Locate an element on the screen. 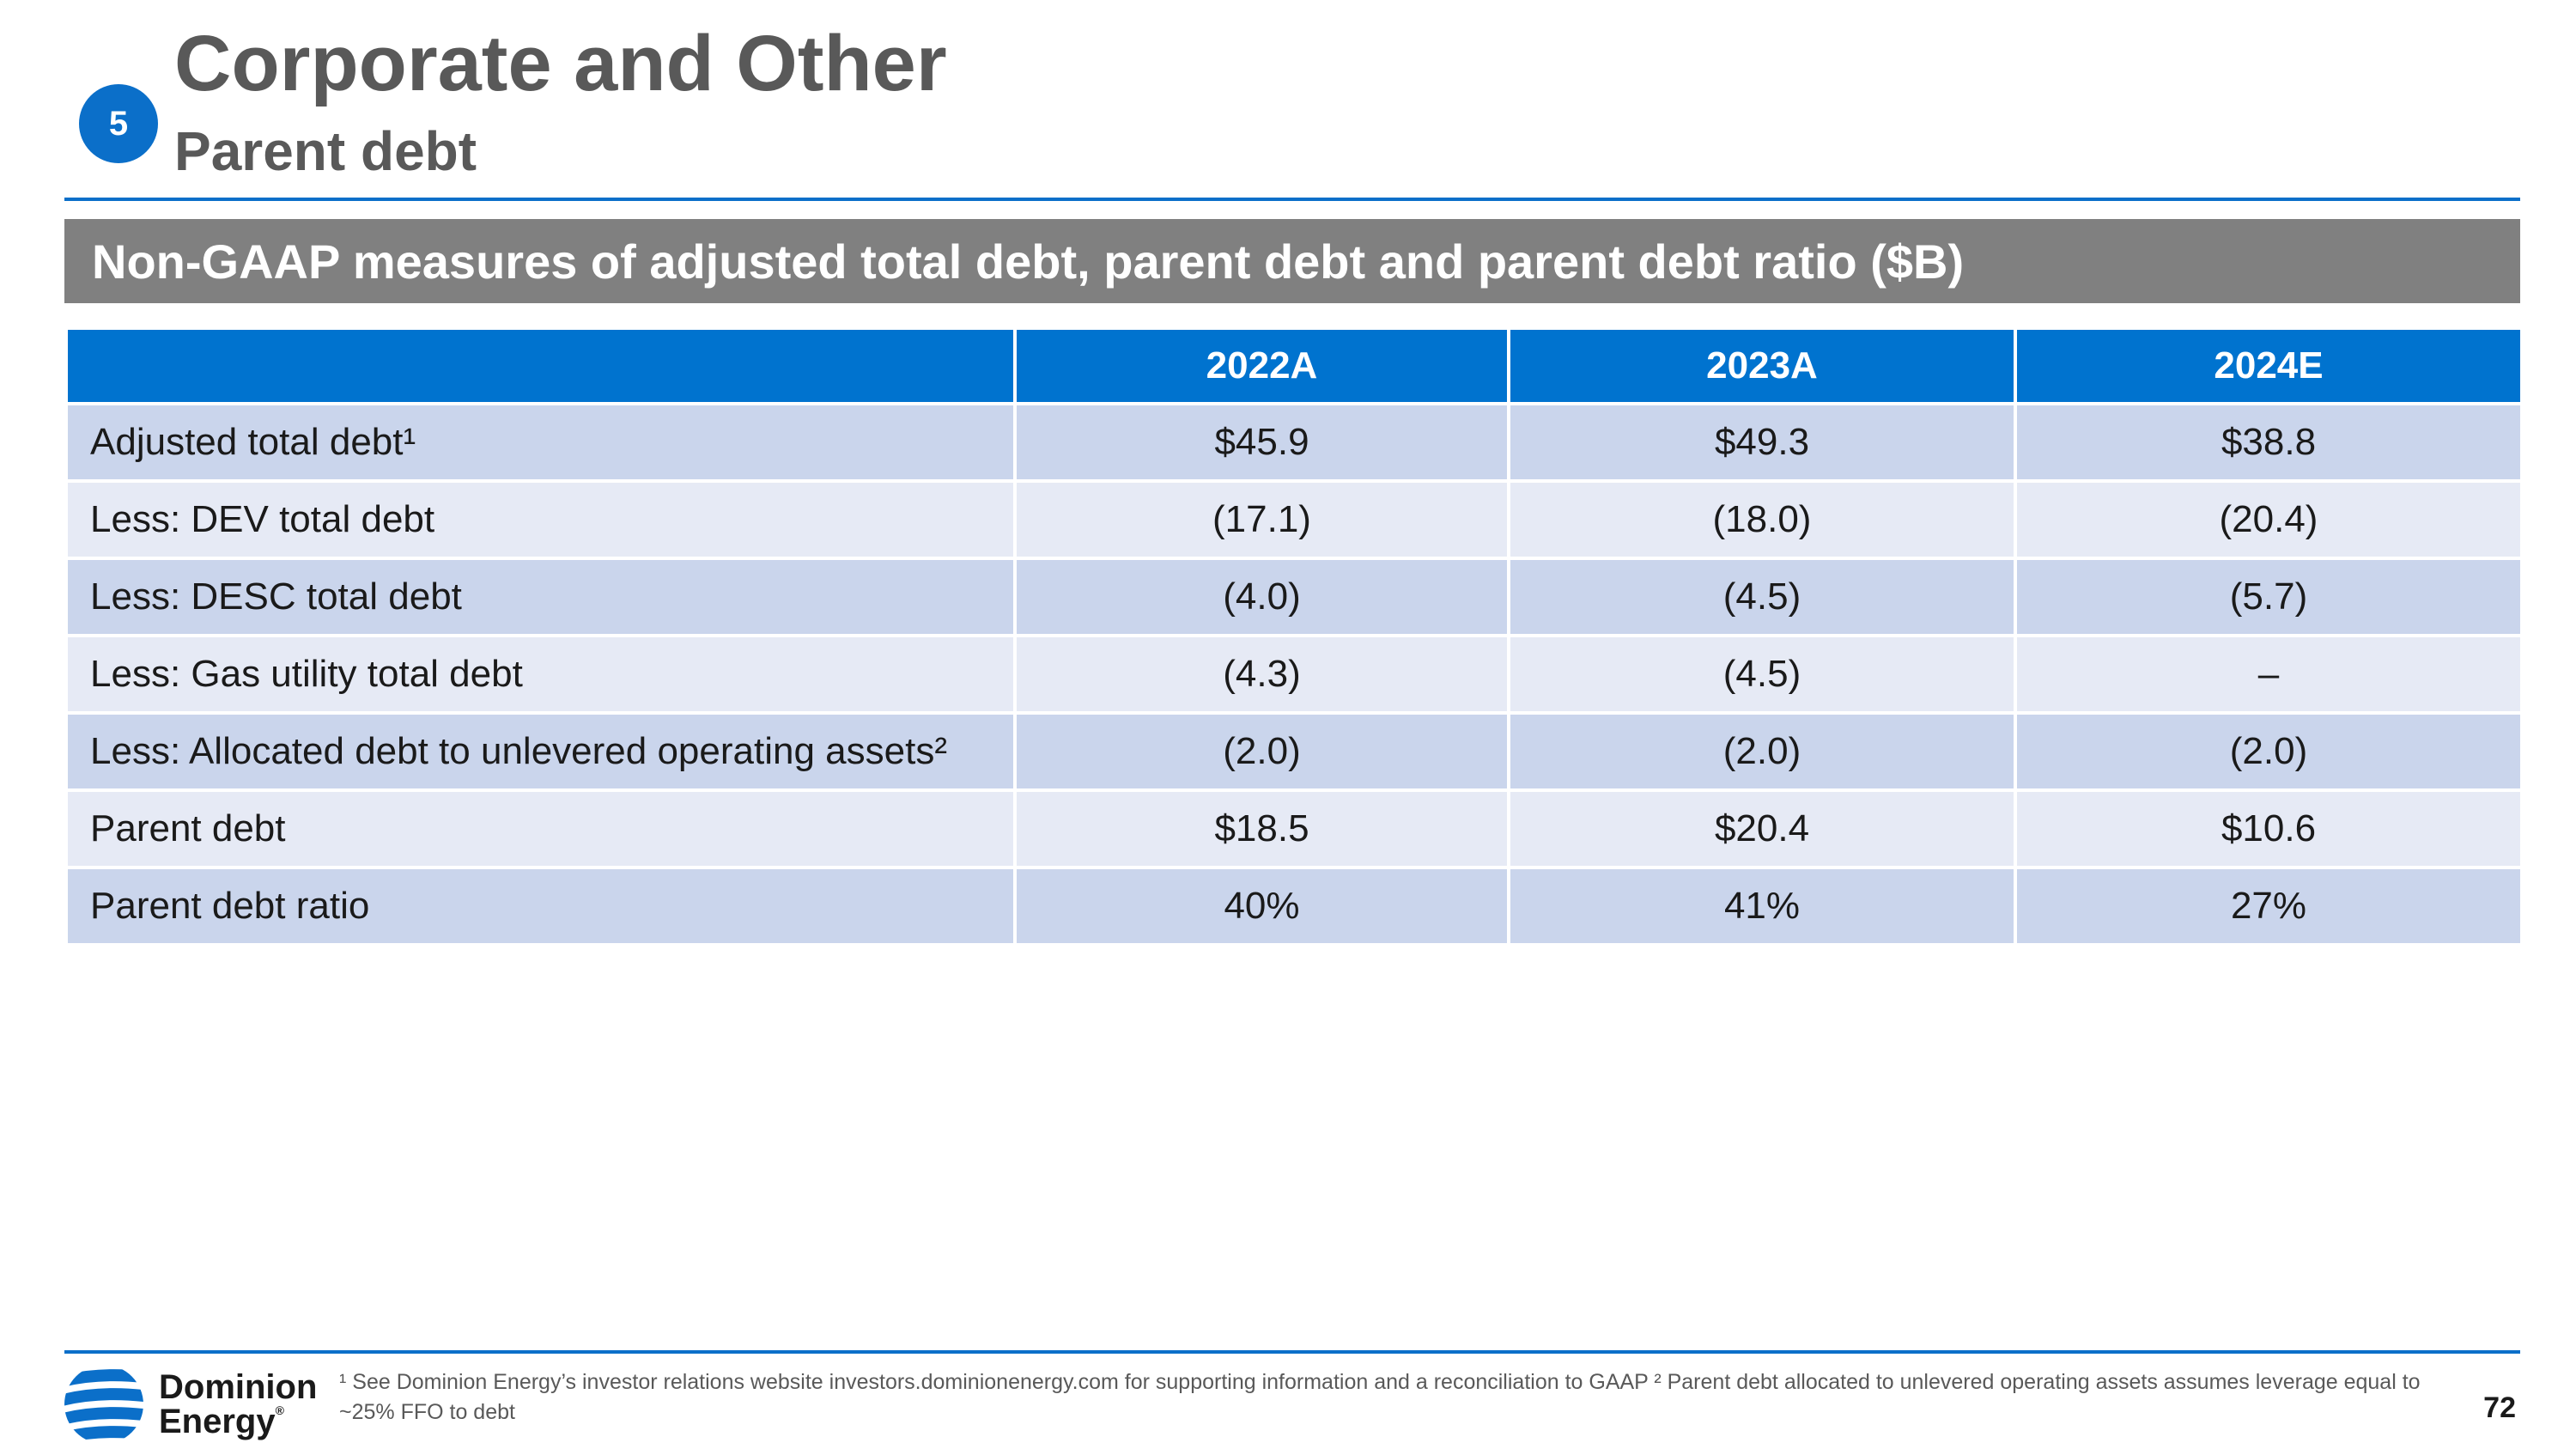 The height and width of the screenshot is (1449, 2576). dominion-energy-logo: Dominion Energy® is located at coordinates (193, 1404).